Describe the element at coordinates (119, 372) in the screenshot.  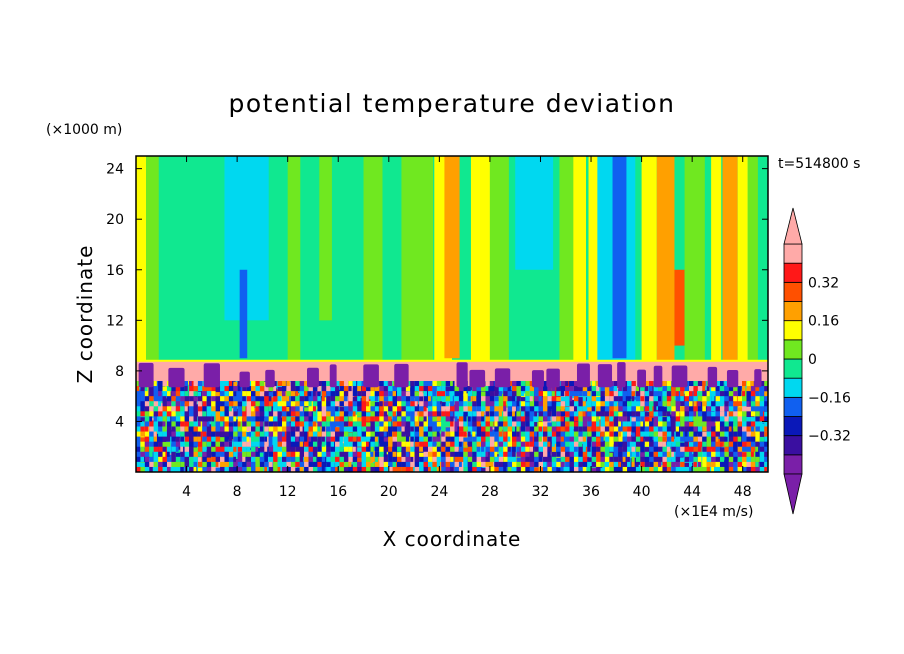
I see `y-tick-label: 8` at that location.